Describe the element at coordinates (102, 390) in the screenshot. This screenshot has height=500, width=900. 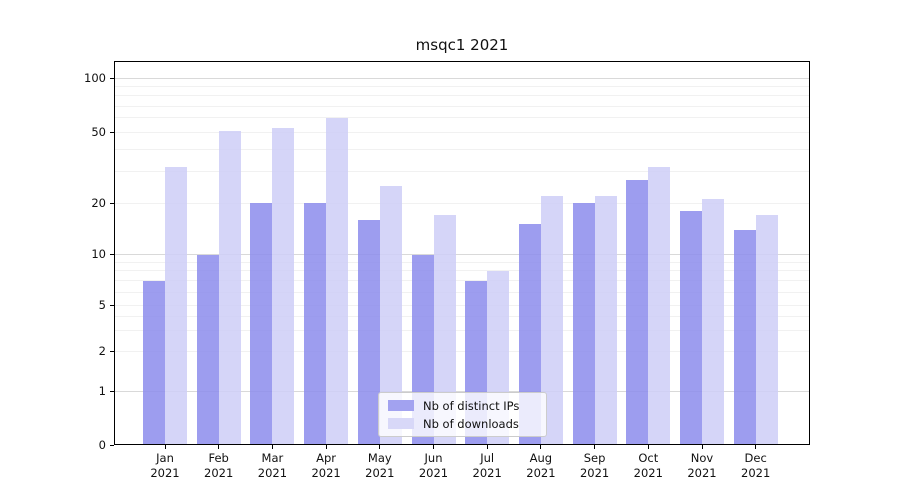
I see `y-tick-label-1: 1` at that location.